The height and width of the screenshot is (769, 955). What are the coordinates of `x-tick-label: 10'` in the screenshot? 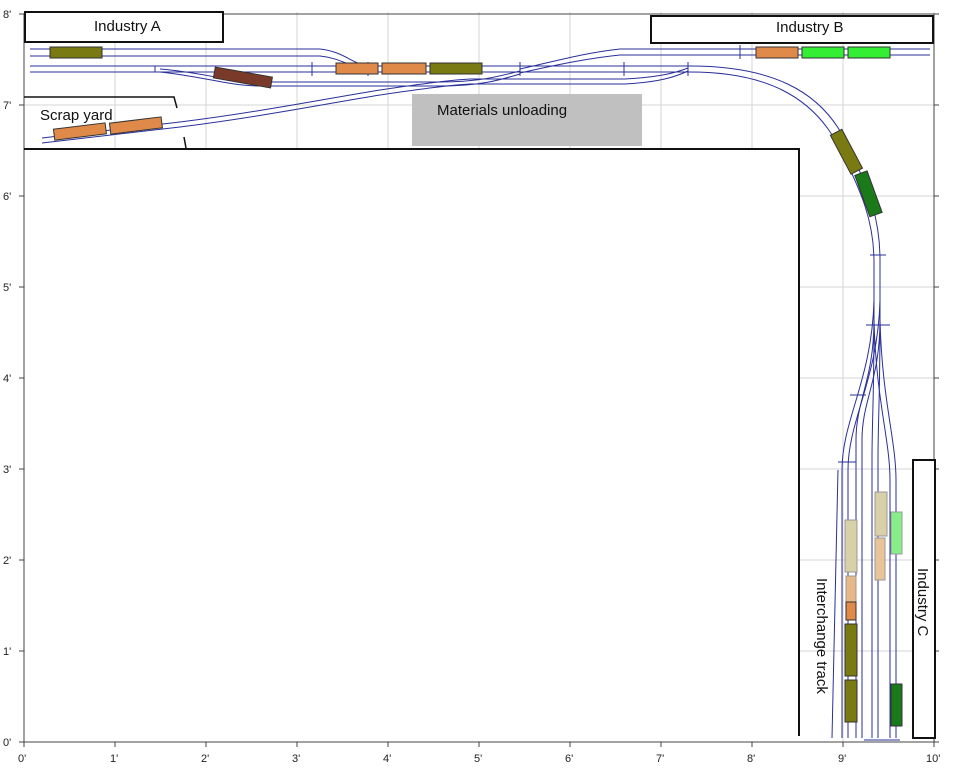 It's located at (933, 759).